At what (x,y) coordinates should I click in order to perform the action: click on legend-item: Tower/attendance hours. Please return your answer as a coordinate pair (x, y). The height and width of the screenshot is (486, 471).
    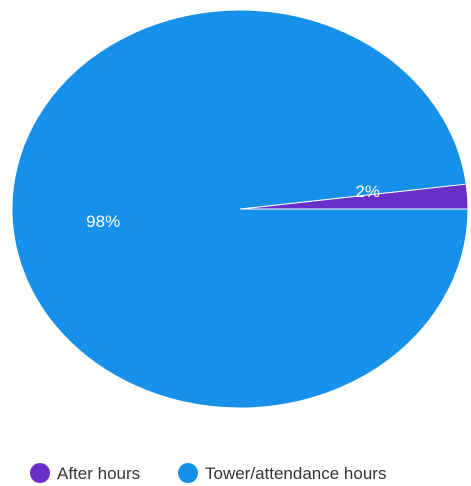
    Looking at the image, I should click on (282, 473).